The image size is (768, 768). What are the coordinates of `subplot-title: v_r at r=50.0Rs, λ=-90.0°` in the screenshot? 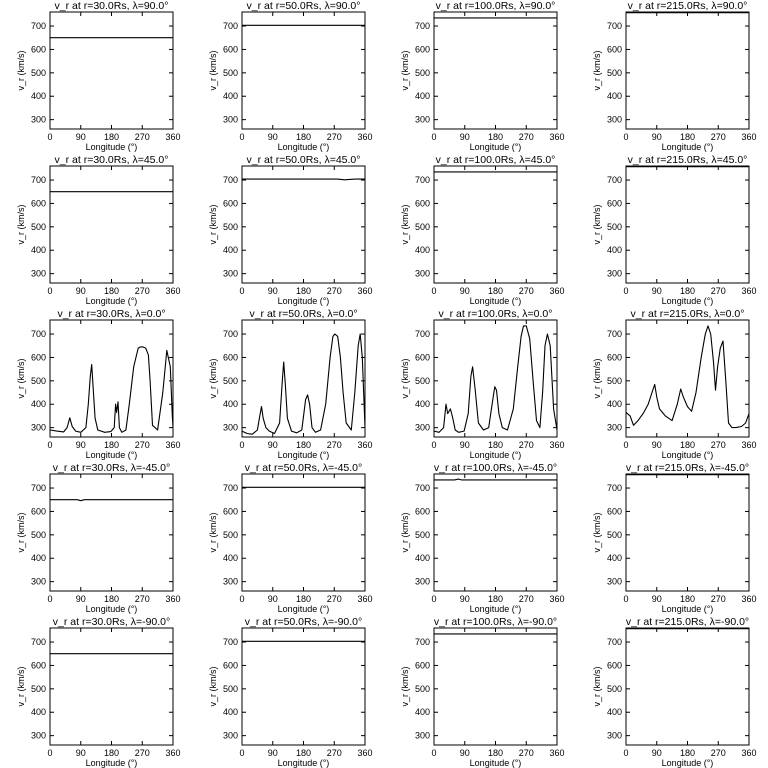 It's located at (303, 622).